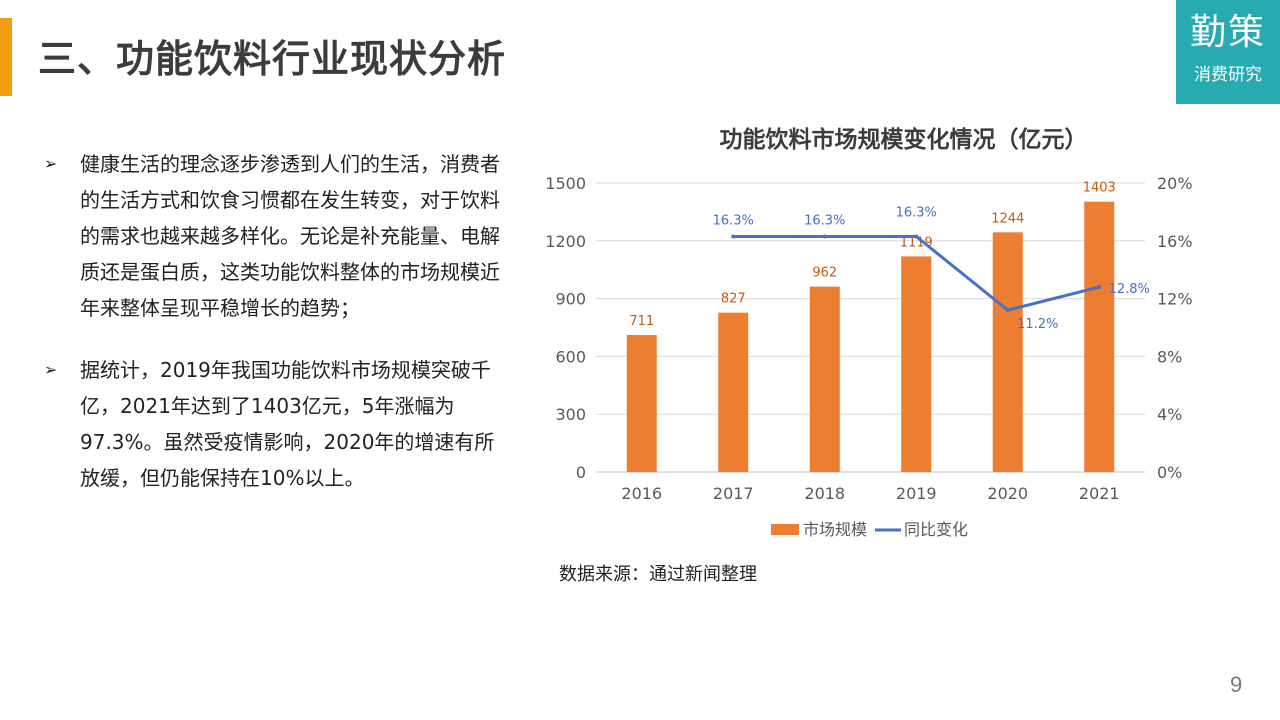  Describe the element at coordinates (733, 299) in the screenshot. I see `bar-data-label: 827` at that location.